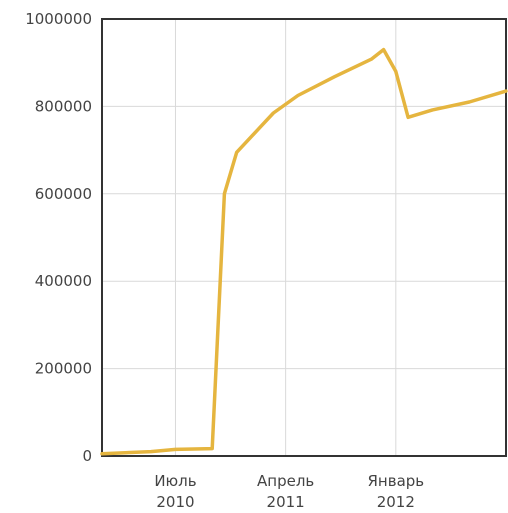 The image size is (508, 513). What do you see at coordinates (175, 502) in the screenshot?
I see `x-tick-sublabel: 2010` at bounding box center [175, 502].